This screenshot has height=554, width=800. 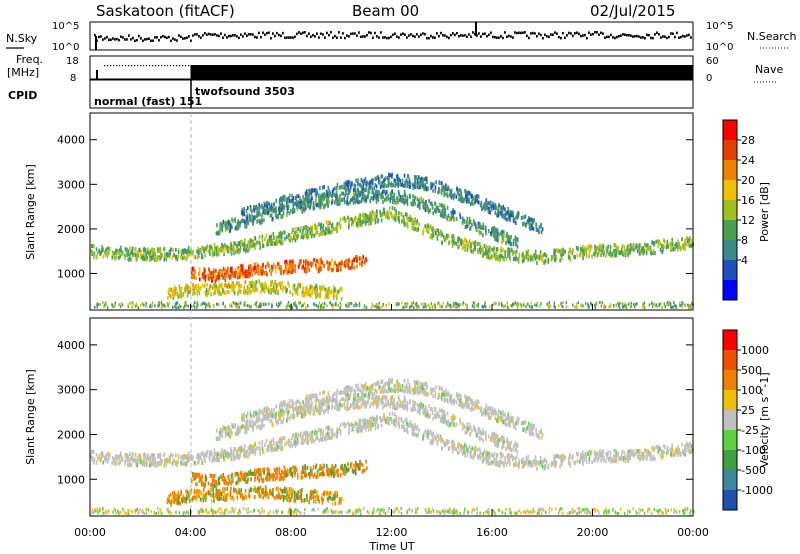 What do you see at coordinates (165, 11) in the screenshot?
I see `station-title: Saskatoon (fitACF)` at bounding box center [165, 11].